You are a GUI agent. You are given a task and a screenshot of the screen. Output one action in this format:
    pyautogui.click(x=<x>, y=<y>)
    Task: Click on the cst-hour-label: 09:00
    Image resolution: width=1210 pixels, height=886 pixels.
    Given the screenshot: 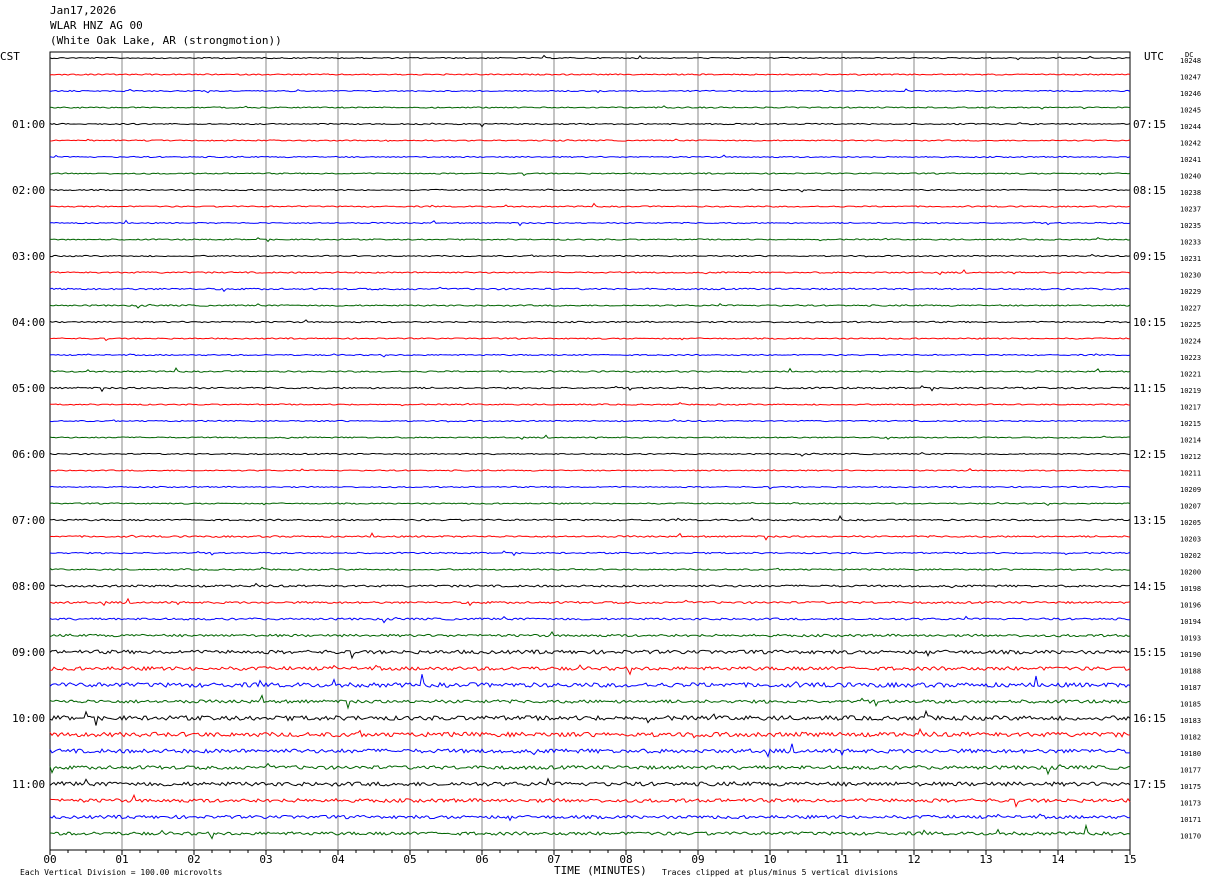 What is the action you would take?
    pyautogui.click(x=28, y=652)
    